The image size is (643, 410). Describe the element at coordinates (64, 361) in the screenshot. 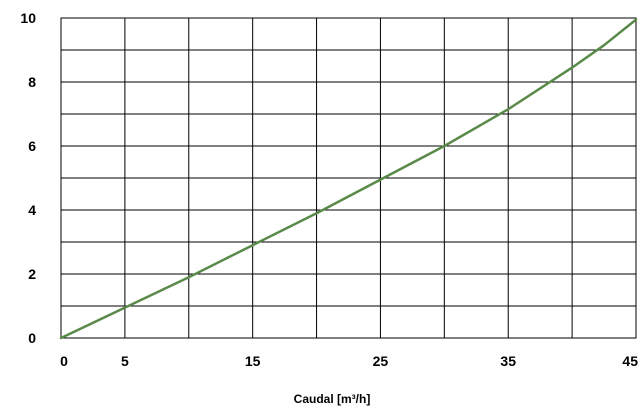

I see `x-tick-label: 0` at that location.